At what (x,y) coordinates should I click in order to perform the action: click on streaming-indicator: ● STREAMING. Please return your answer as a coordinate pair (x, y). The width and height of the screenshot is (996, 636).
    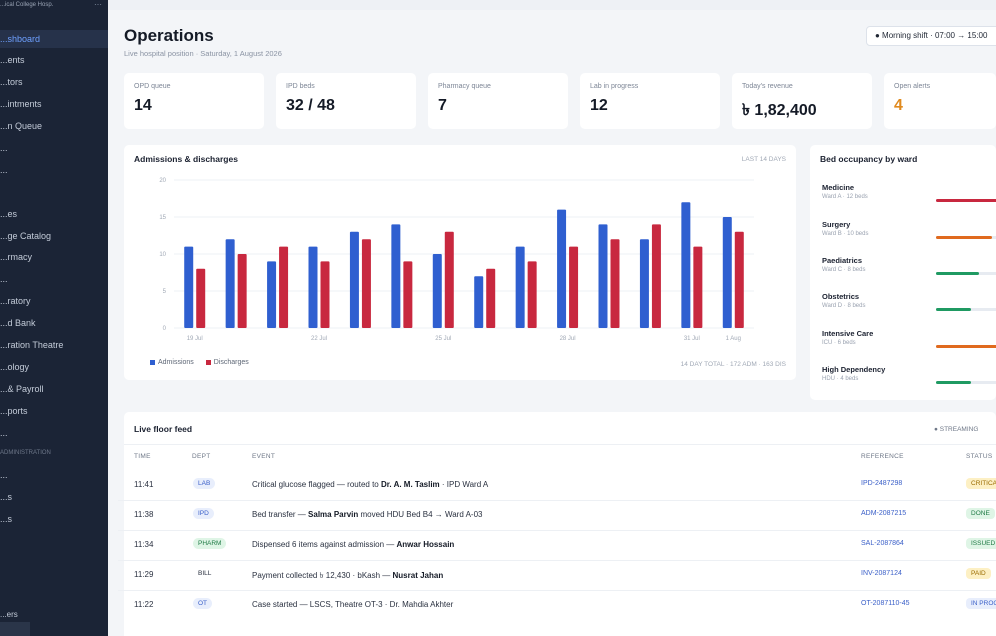
    Looking at the image, I should click on (956, 429).